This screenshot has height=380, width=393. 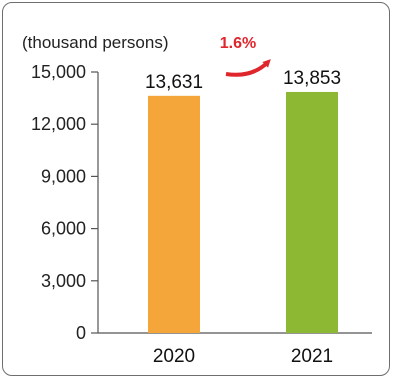 I want to click on bar-value-label: 13,853, so click(x=312, y=78).